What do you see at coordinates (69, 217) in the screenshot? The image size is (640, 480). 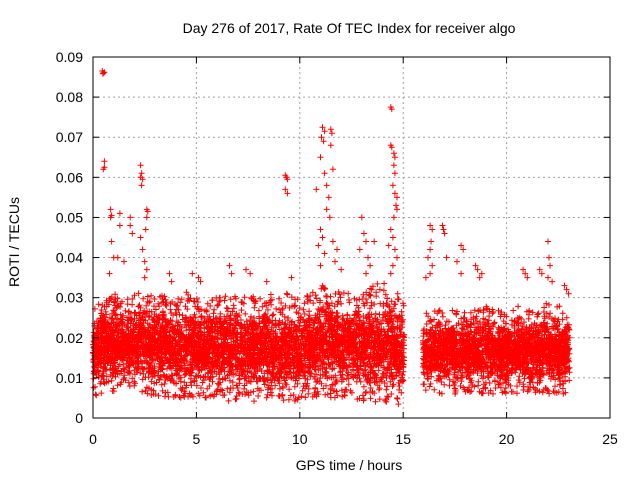 I see `y-tick-label: 0.05` at bounding box center [69, 217].